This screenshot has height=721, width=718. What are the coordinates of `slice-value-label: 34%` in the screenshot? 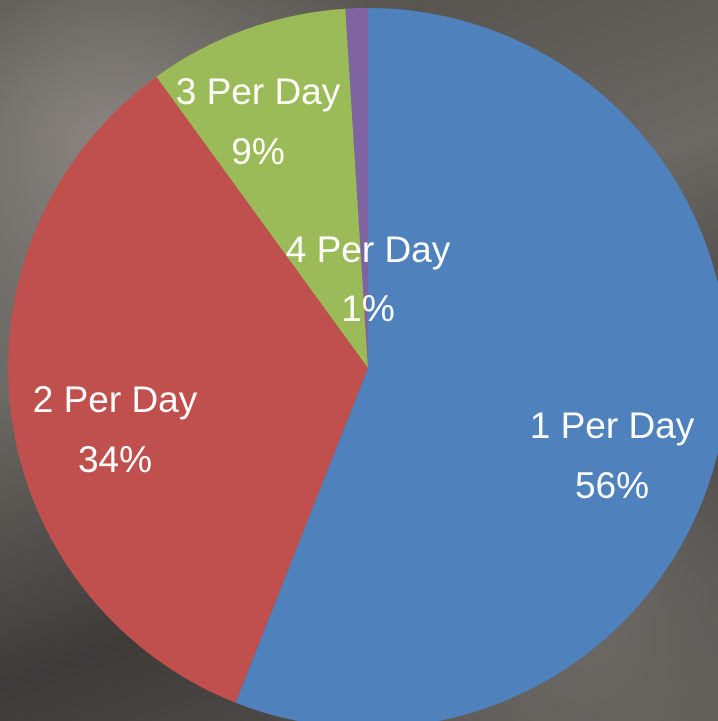 It's located at (115, 459).